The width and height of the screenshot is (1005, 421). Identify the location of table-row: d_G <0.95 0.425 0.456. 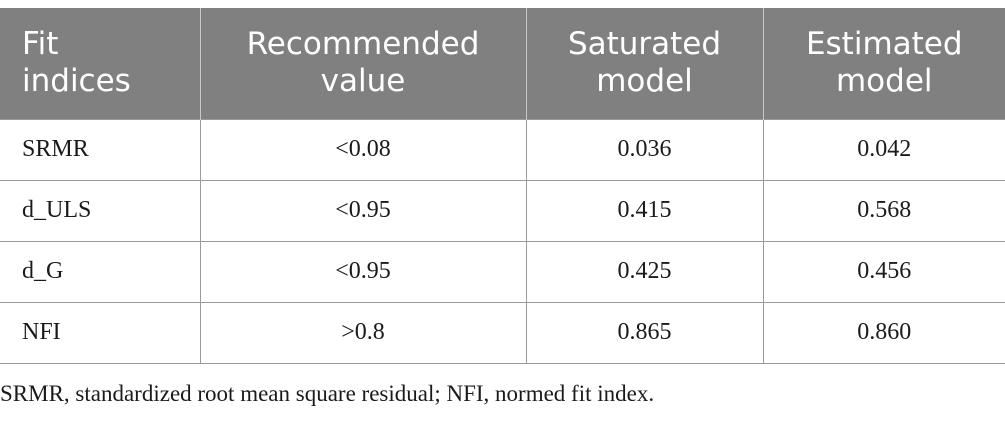
(502, 271).